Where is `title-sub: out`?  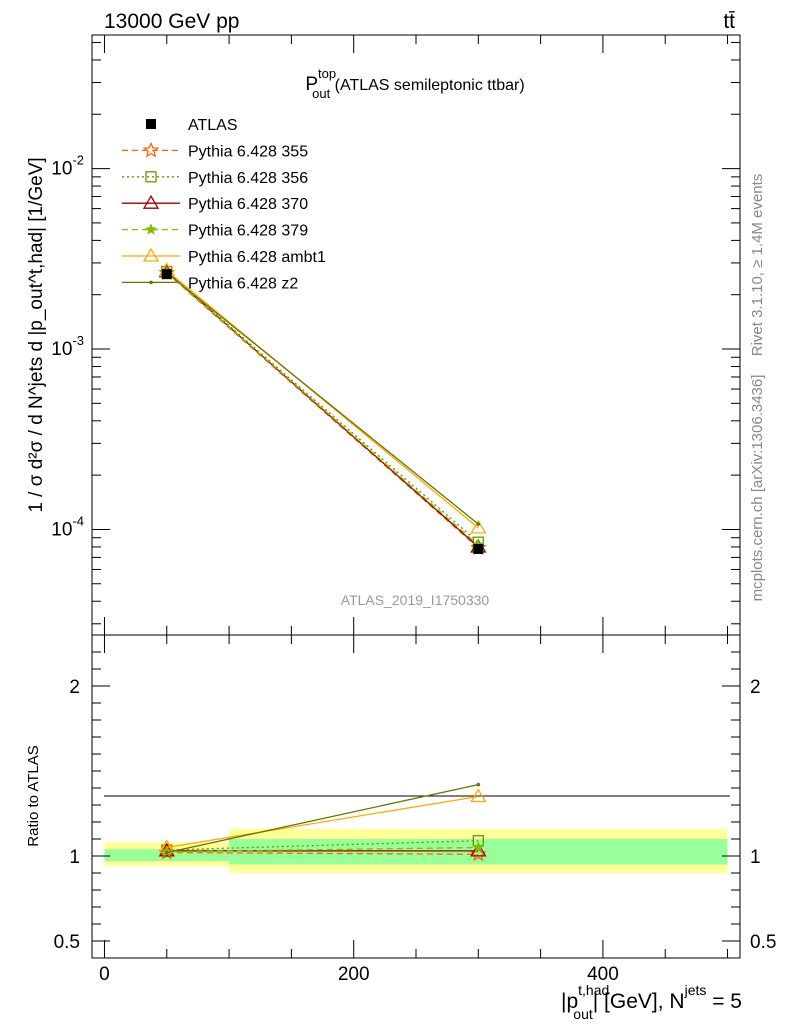 title-sub: out is located at coordinates (321, 93).